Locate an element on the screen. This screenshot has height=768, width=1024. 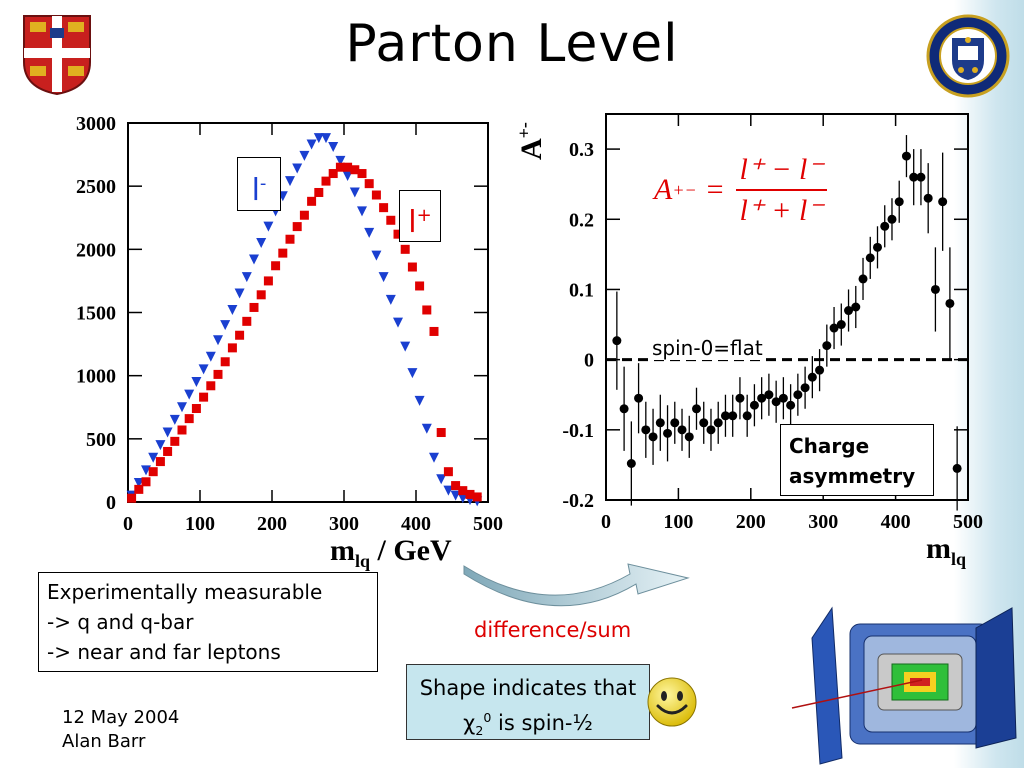
detector-icon is located at coordinates (904, 685).